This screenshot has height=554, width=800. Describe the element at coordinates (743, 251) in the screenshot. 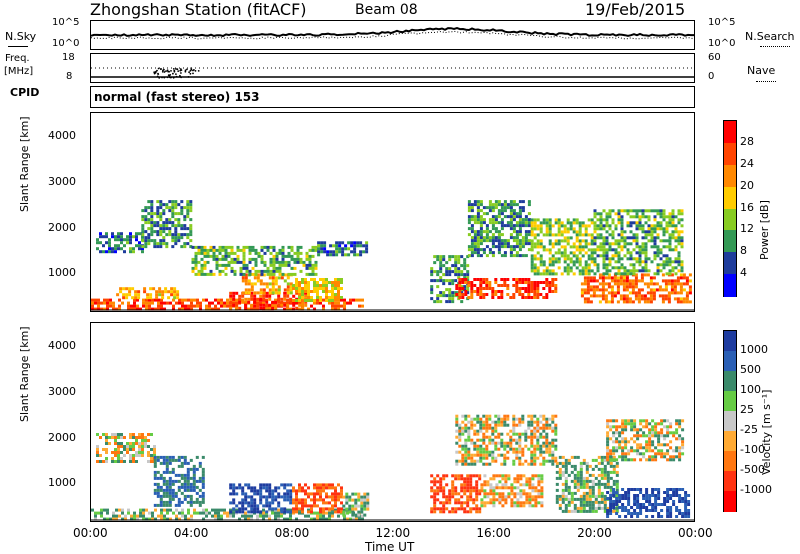

I see `colorbar-tick-label: 8` at that location.